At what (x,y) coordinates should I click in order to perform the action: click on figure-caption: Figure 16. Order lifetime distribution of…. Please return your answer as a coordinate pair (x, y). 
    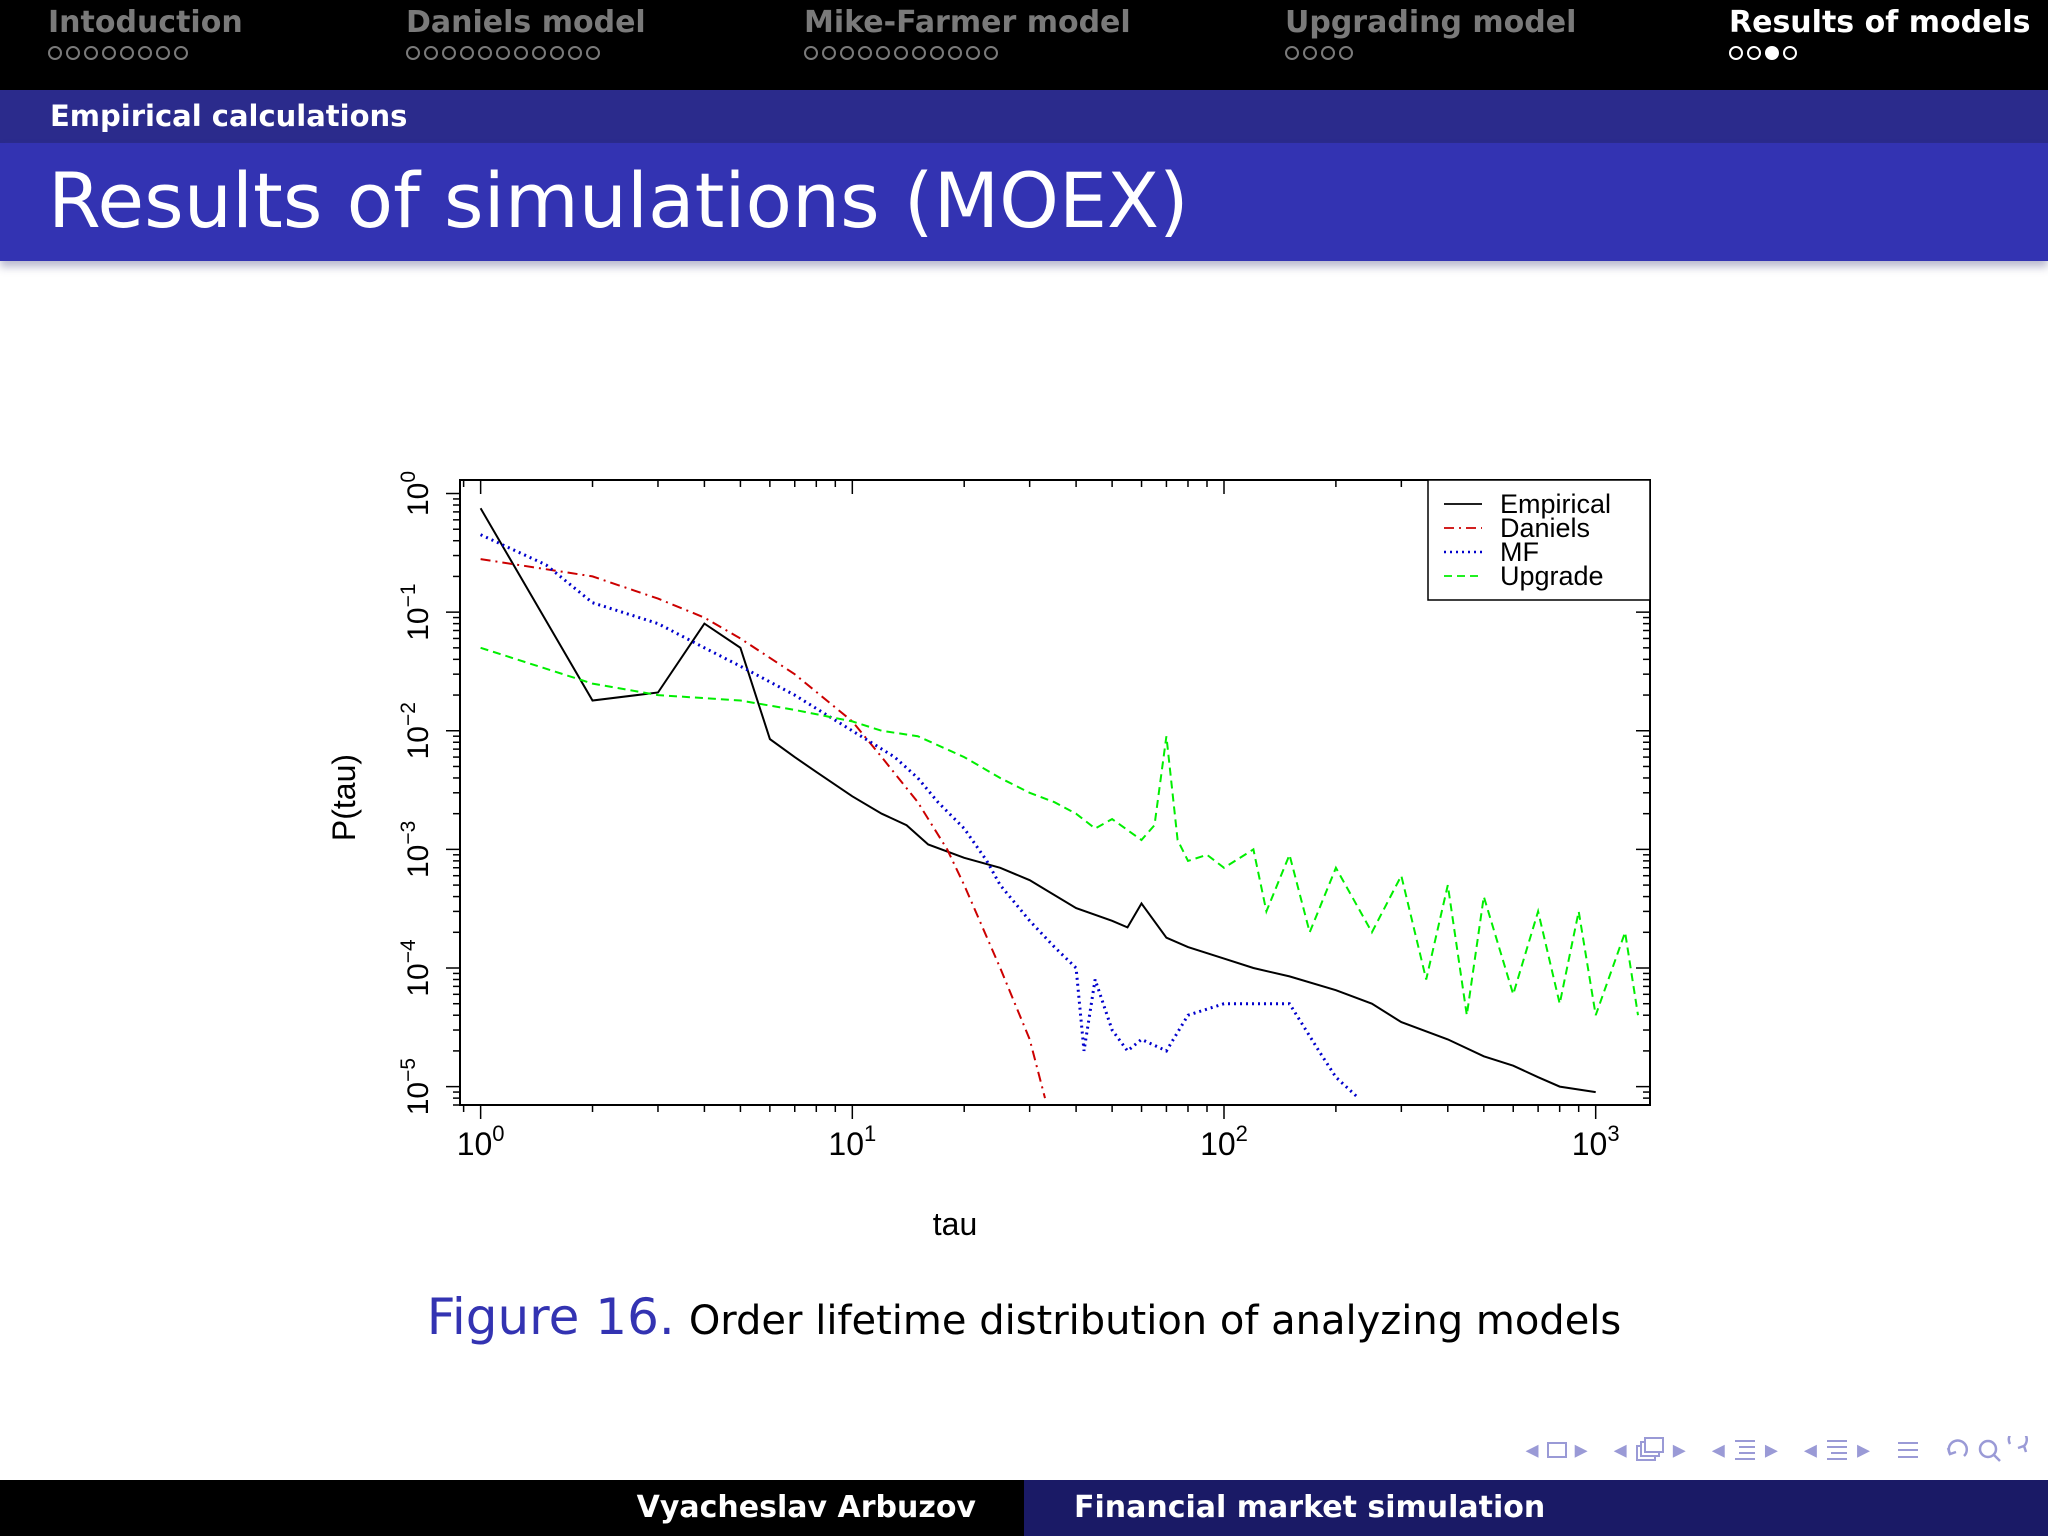
    Looking at the image, I should click on (1024, 1317).